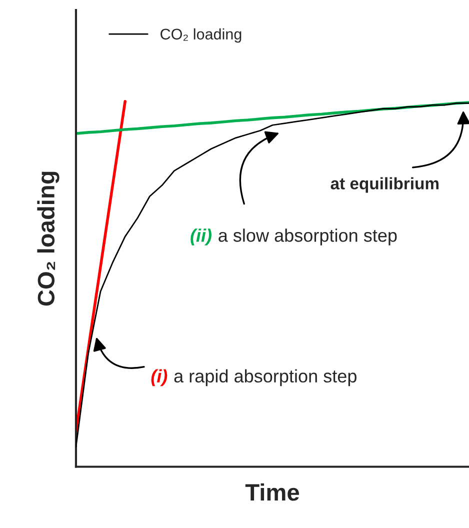 The image size is (469, 528). I want to click on legend-label: CO₂ loading, so click(201, 35).